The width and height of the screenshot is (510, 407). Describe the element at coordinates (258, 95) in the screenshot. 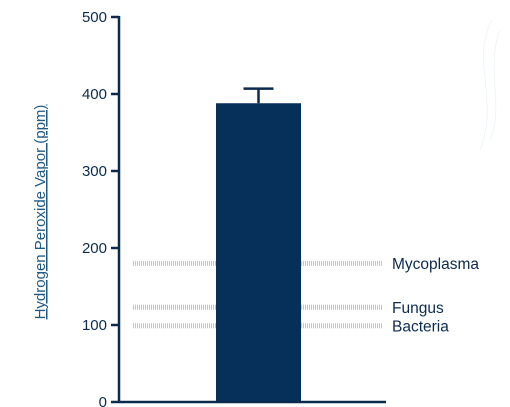

I see `error-bar` at that location.